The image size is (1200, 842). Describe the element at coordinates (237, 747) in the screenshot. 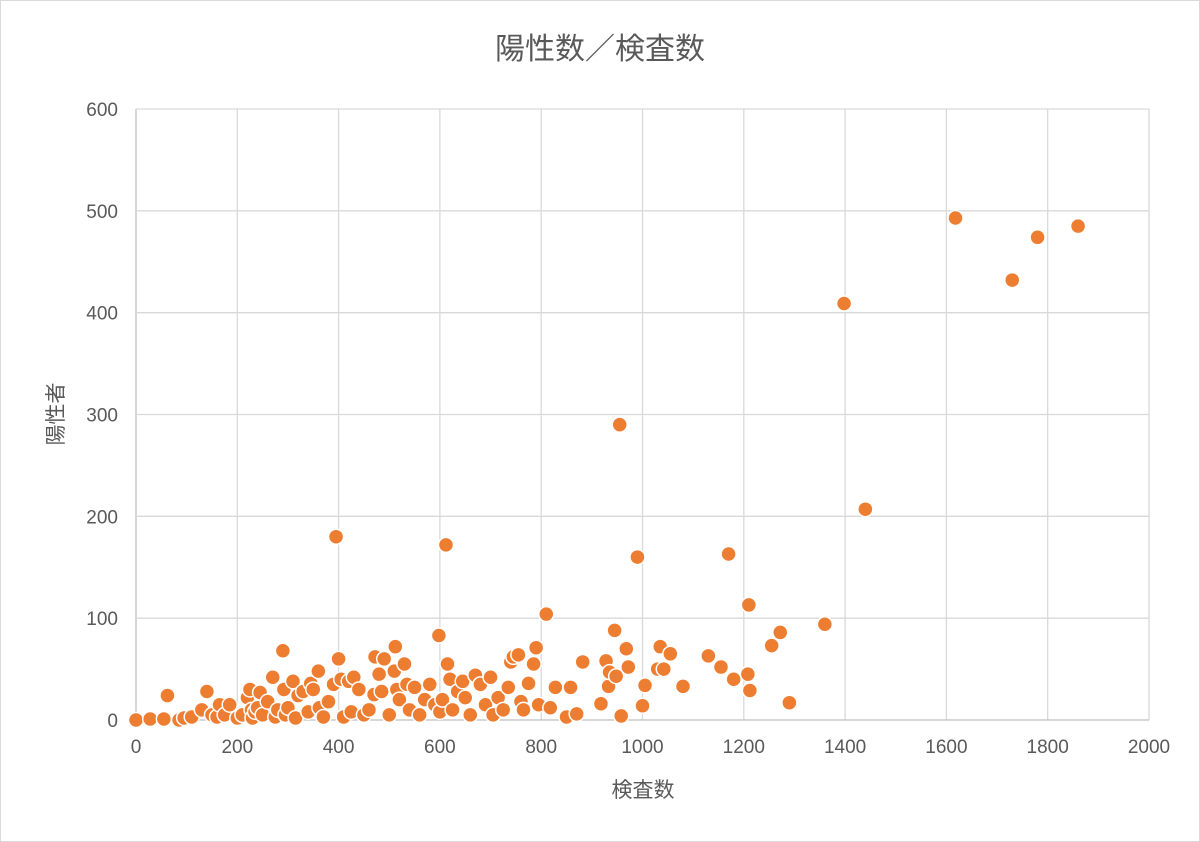

I see `x-tick-label: 200` at that location.